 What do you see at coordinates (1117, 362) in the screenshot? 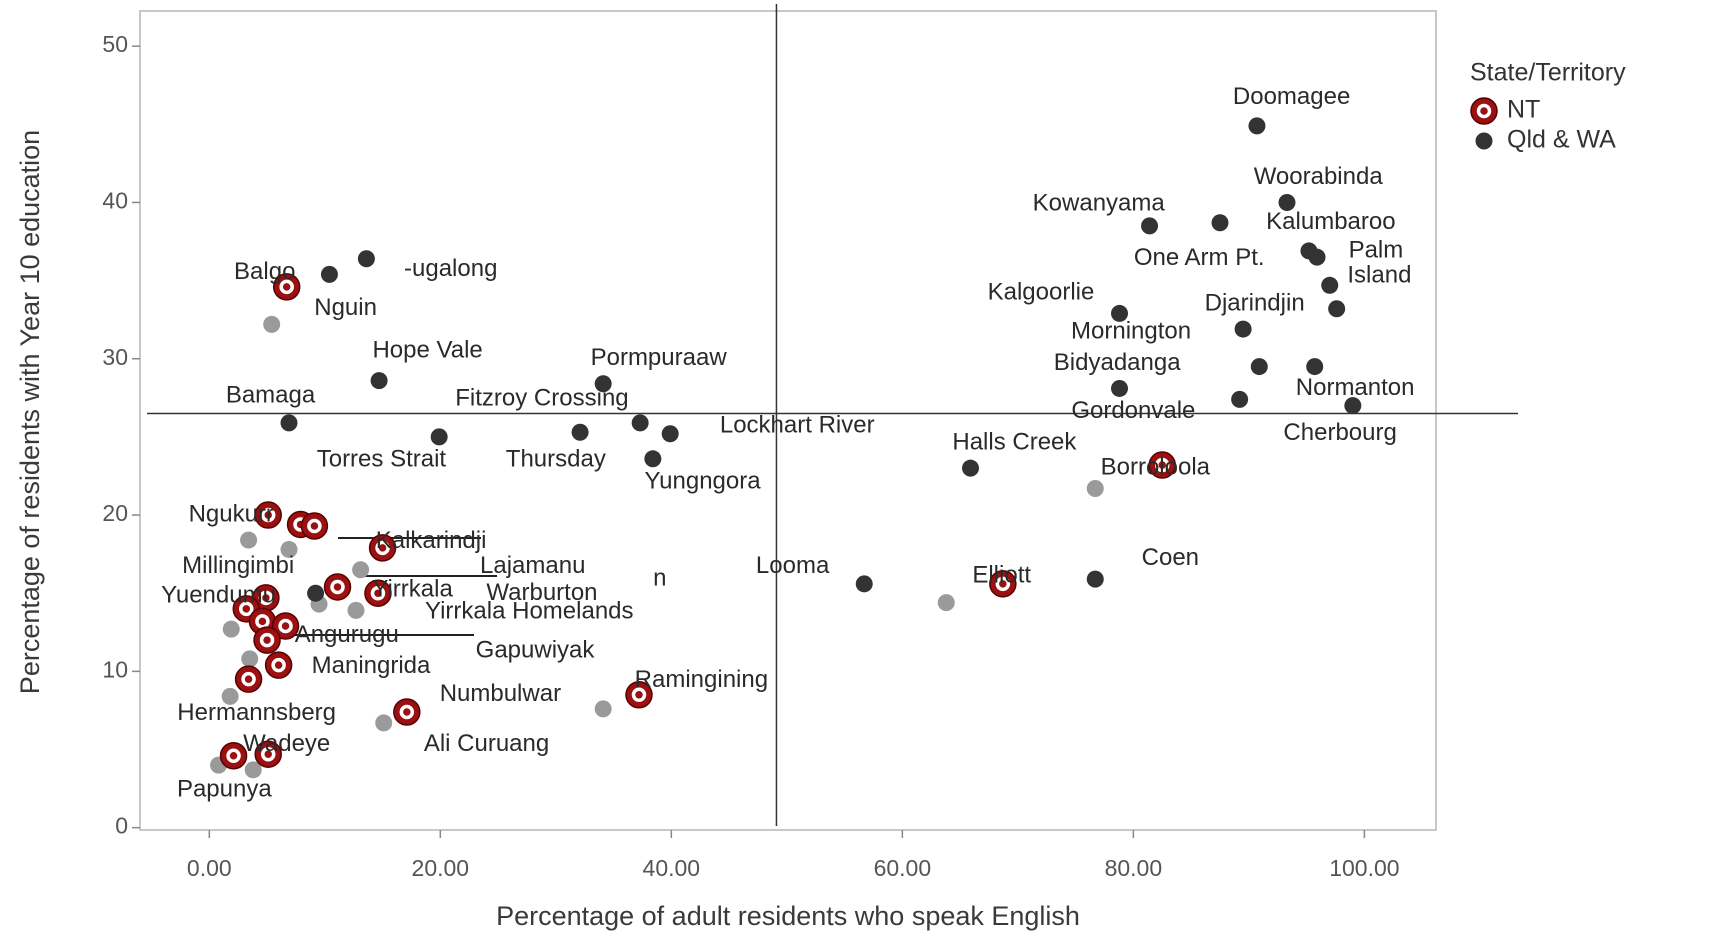
I see `point-label: Bidyadanga` at bounding box center [1117, 362].